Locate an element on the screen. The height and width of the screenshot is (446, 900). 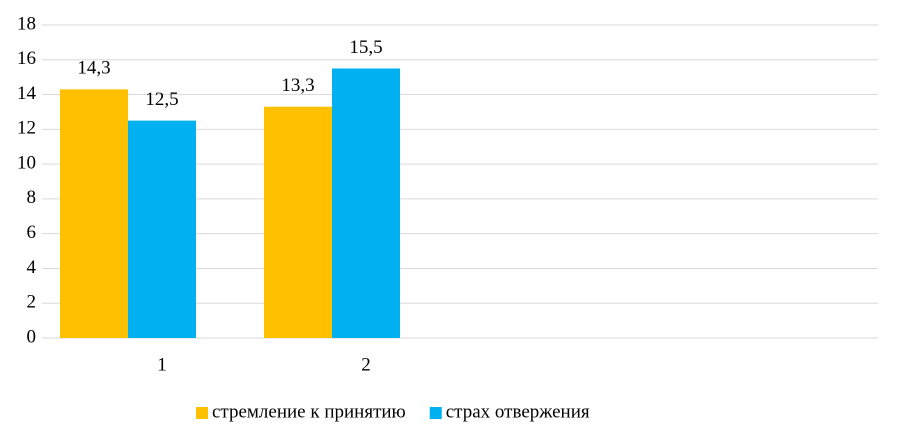
y-tick-label: 12 is located at coordinates (26, 128).